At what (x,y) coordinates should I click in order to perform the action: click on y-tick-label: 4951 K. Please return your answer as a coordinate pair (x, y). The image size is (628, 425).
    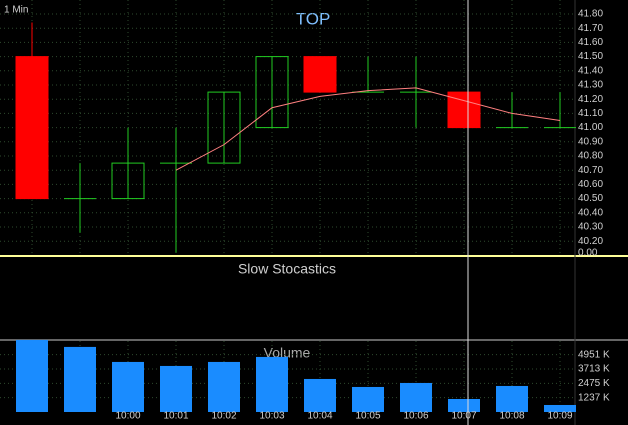
    Looking at the image, I should click on (594, 354).